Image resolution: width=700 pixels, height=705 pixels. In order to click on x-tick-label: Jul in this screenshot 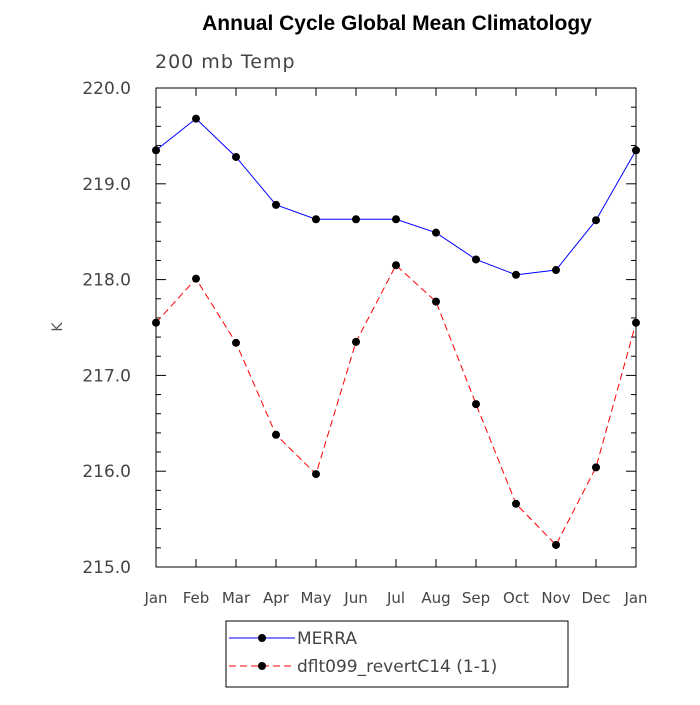, I will do `click(395, 598)`.